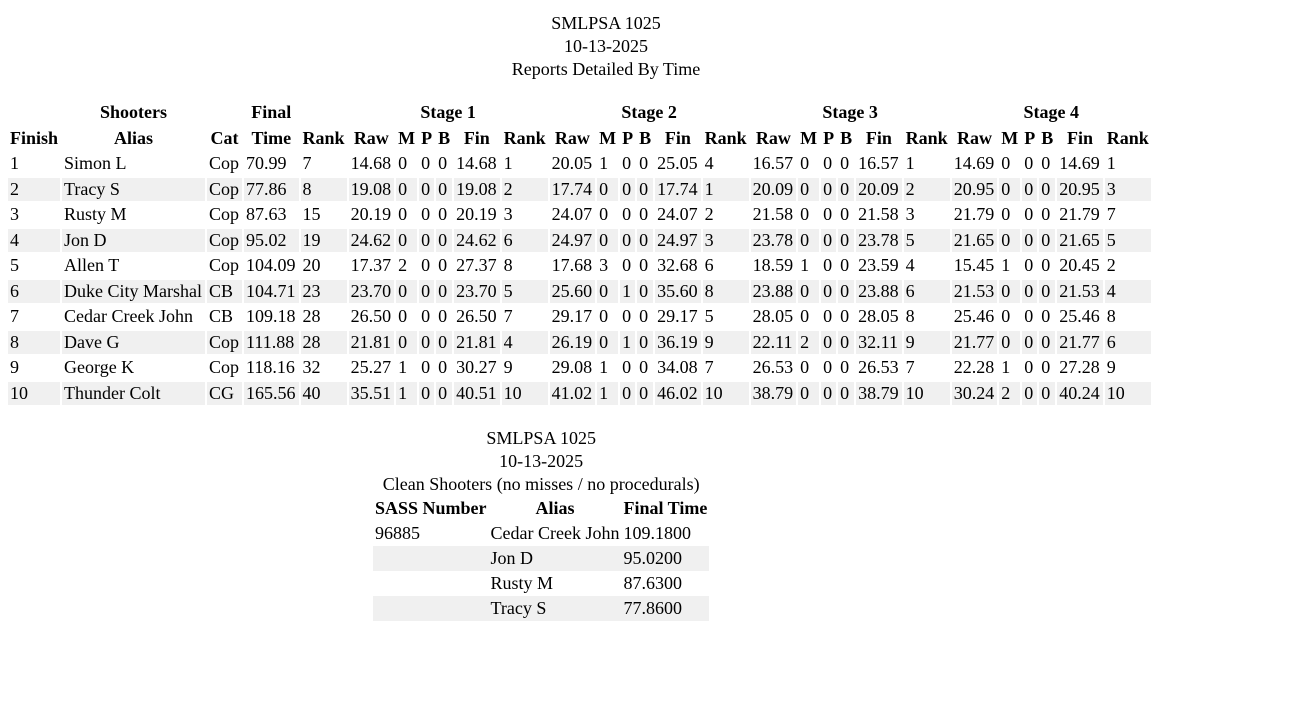 This screenshot has width=1302, height=708. I want to click on table-cell: Rusty M, so click(95, 214).